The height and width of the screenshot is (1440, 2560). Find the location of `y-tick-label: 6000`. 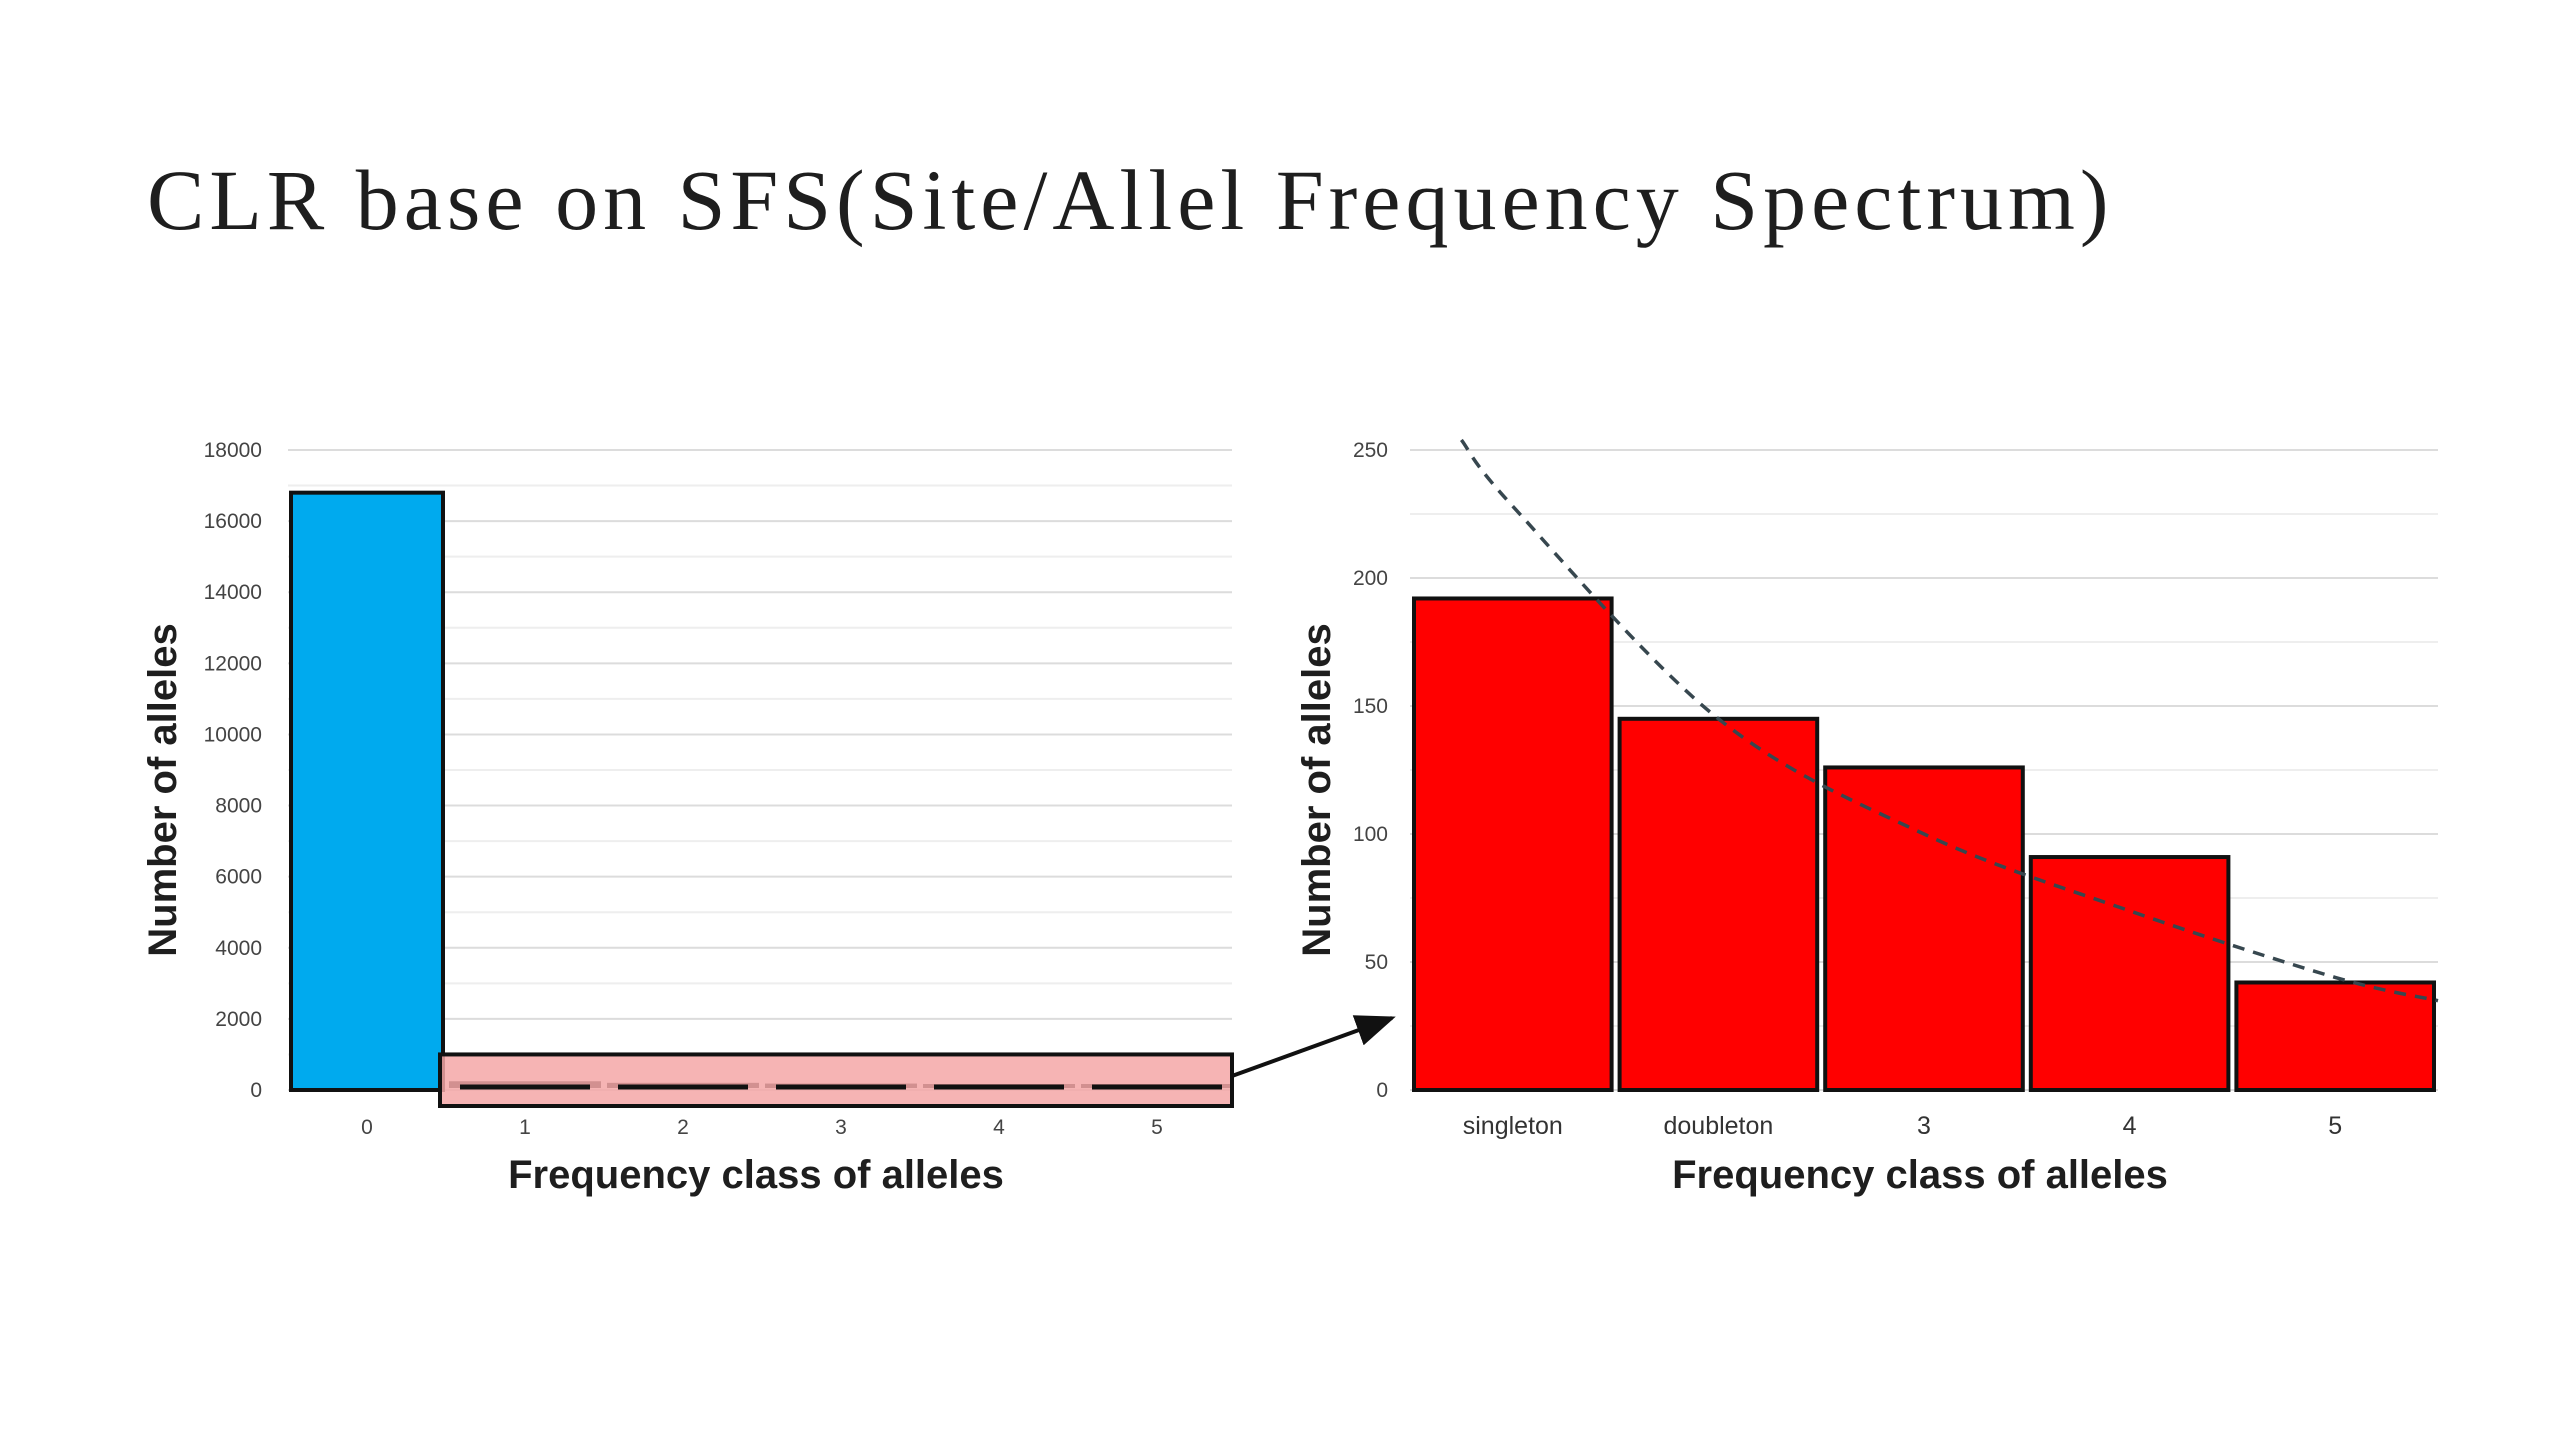

y-tick-label: 6000 is located at coordinates (238, 877).